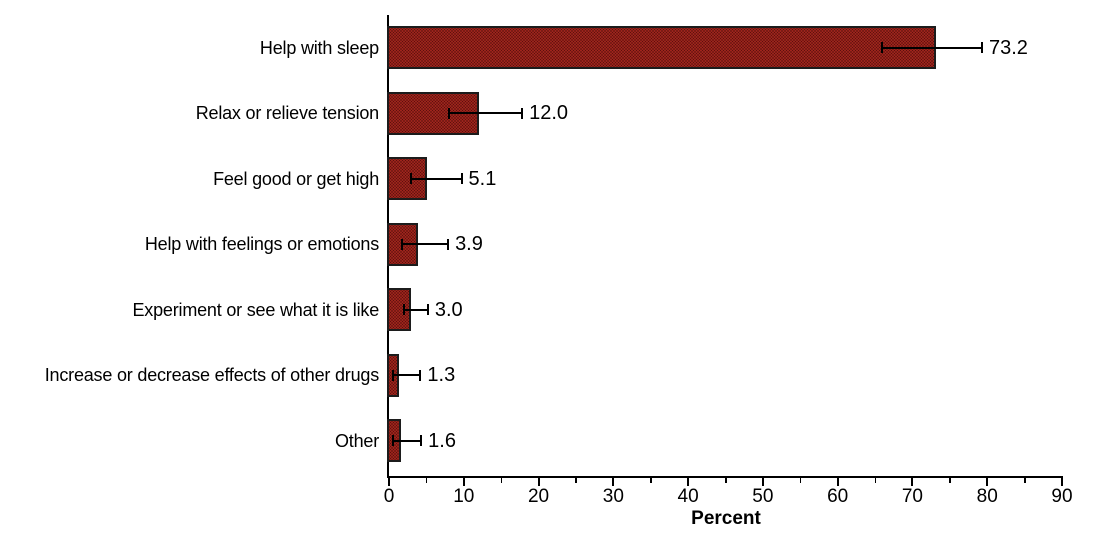  What do you see at coordinates (726, 518) in the screenshot?
I see `x-axis-label: Percent` at bounding box center [726, 518].